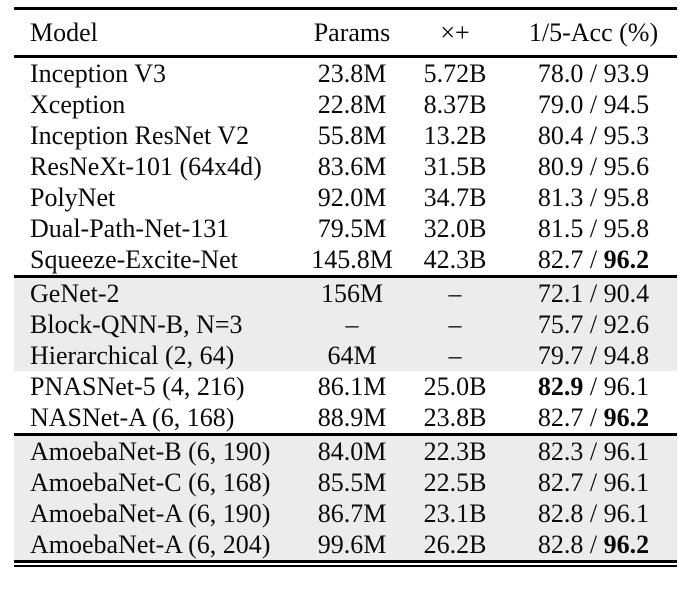 The image size is (691, 593). What do you see at coordinates (560, 544) in the screenshot?
I see `acc-top1: 82.8` at bounding box center [560, 544].